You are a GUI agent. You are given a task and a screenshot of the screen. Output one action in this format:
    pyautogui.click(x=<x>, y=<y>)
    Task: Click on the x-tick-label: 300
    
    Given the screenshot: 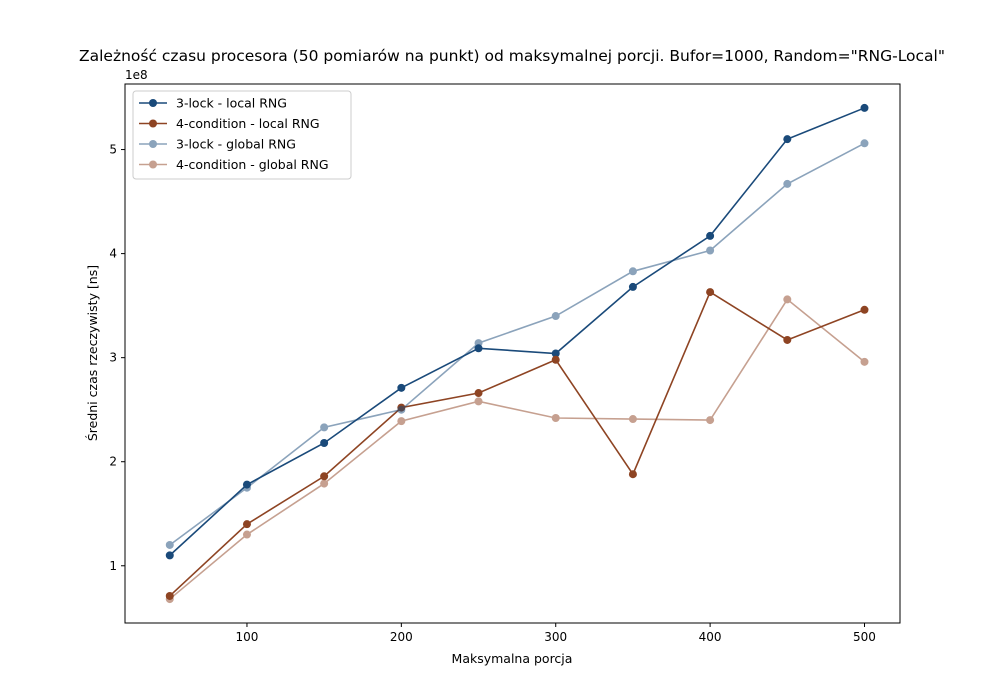 What is the action you would take?
    pyautogui.click(x=555, y=637)
    